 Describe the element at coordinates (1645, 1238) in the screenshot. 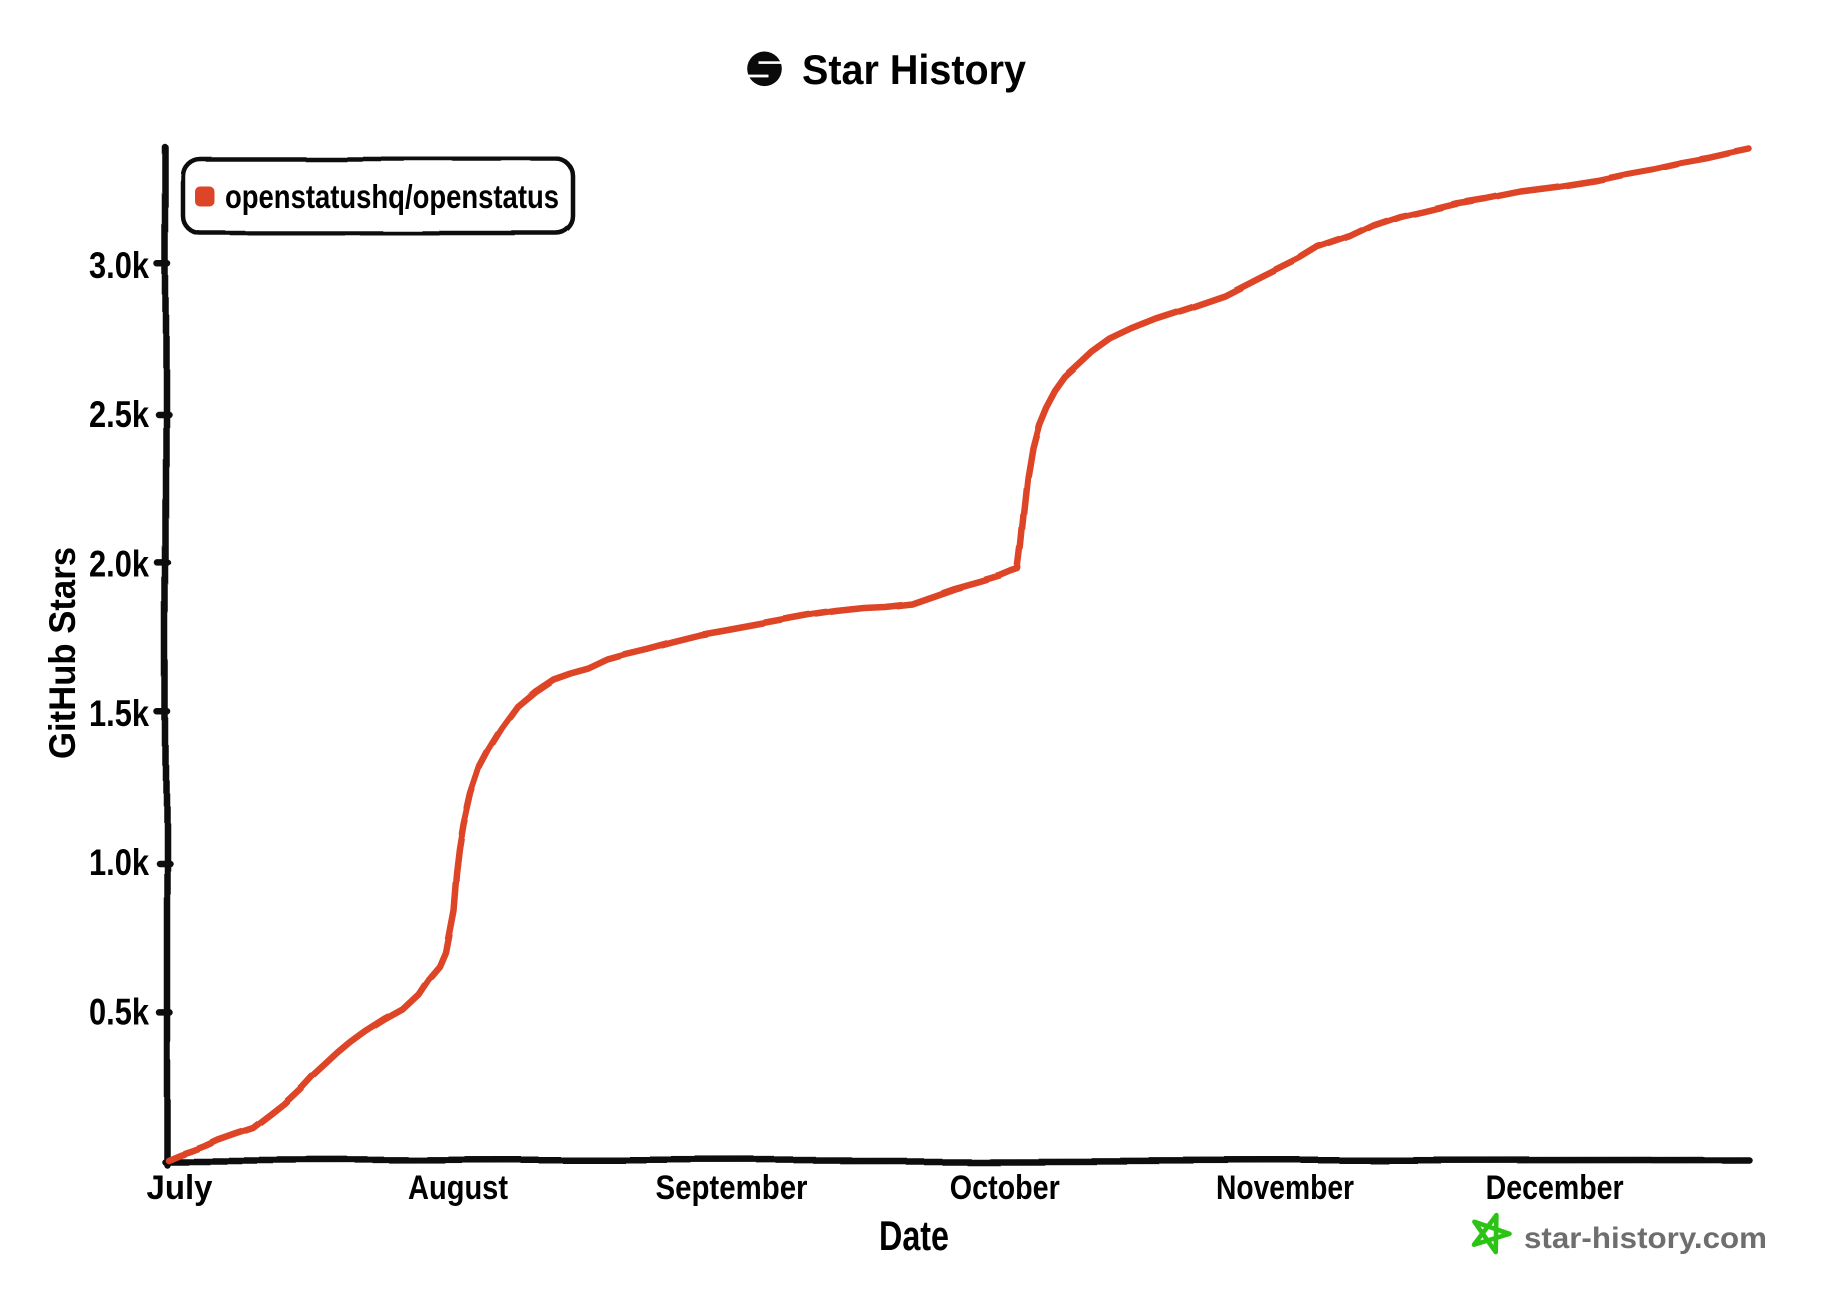

I see `svg-text: star-history.com` at that location.